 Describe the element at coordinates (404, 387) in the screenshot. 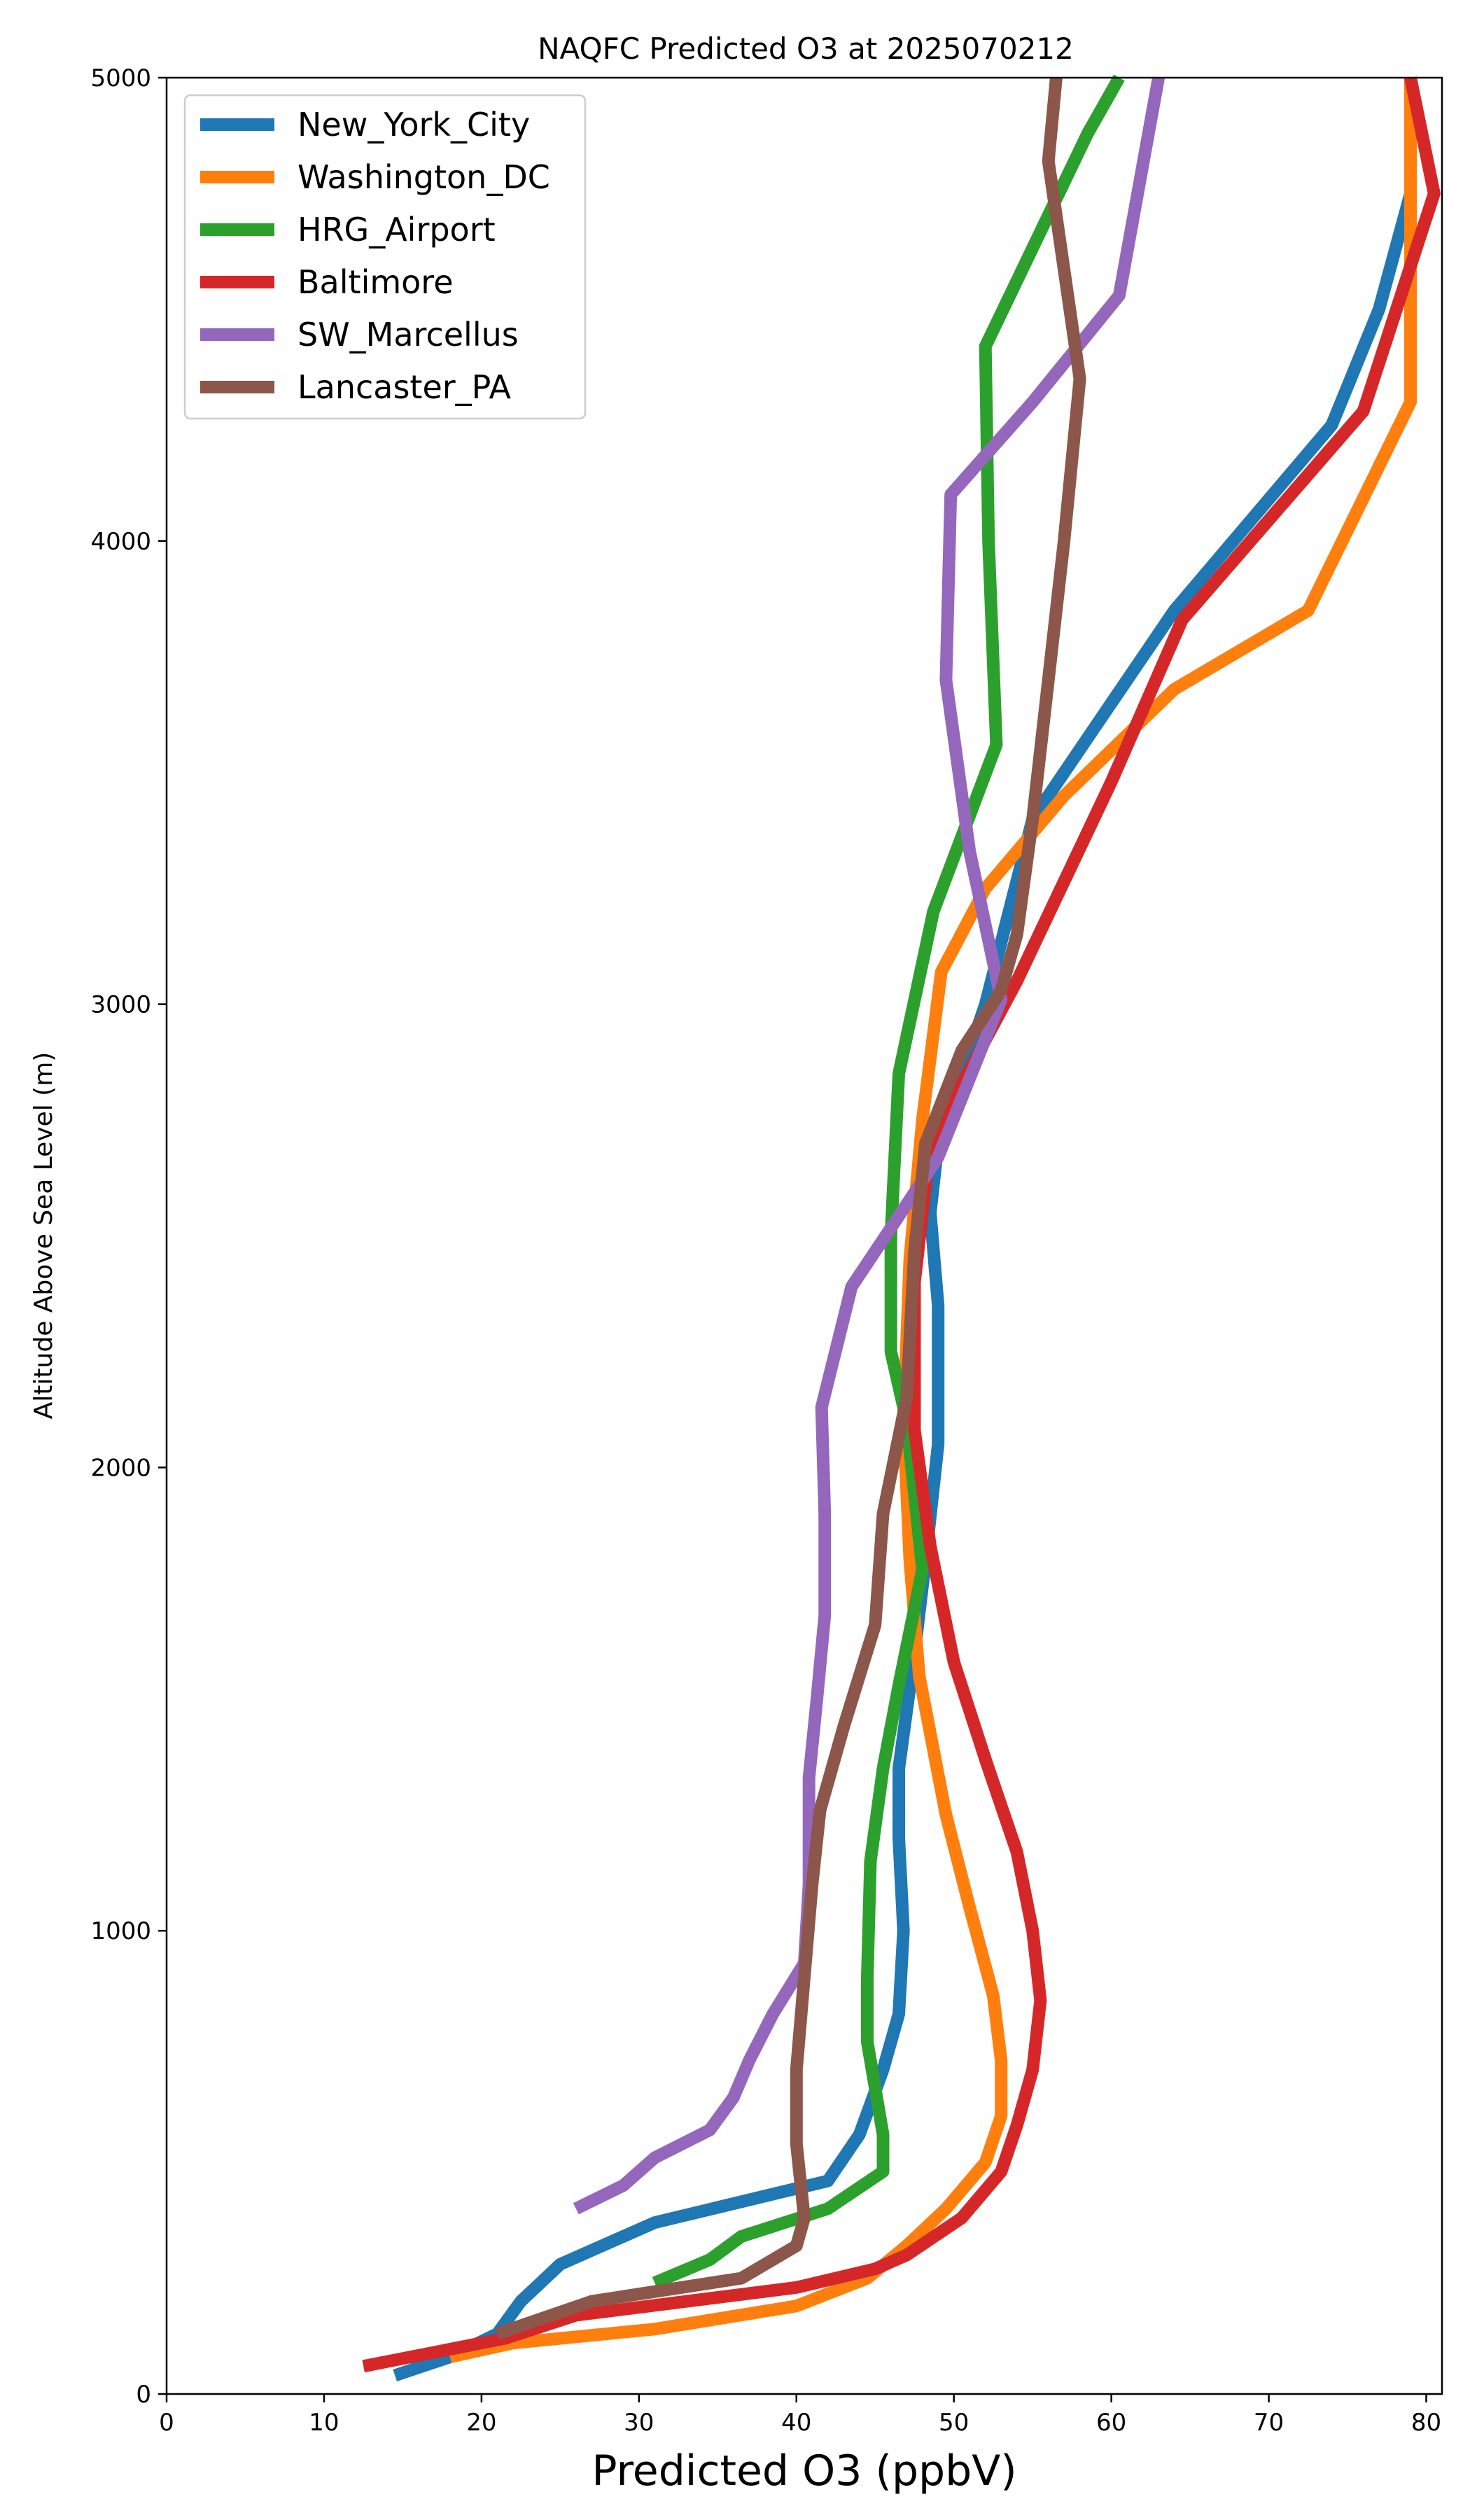

I see `legend-label-5: Lancaster_PA` at that location.